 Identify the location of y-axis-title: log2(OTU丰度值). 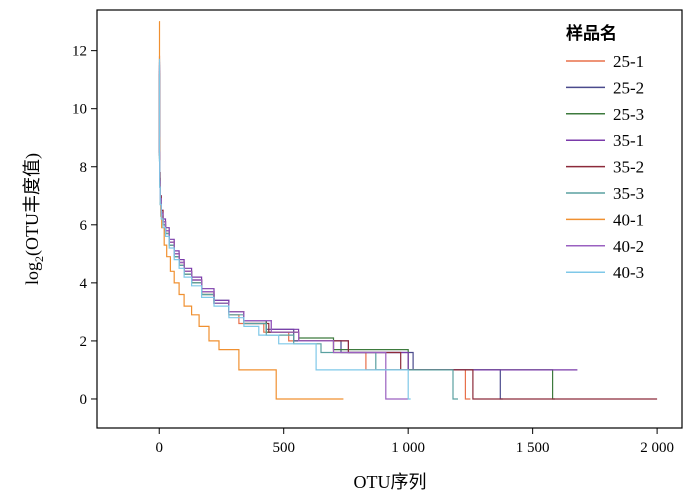
(34, 219).